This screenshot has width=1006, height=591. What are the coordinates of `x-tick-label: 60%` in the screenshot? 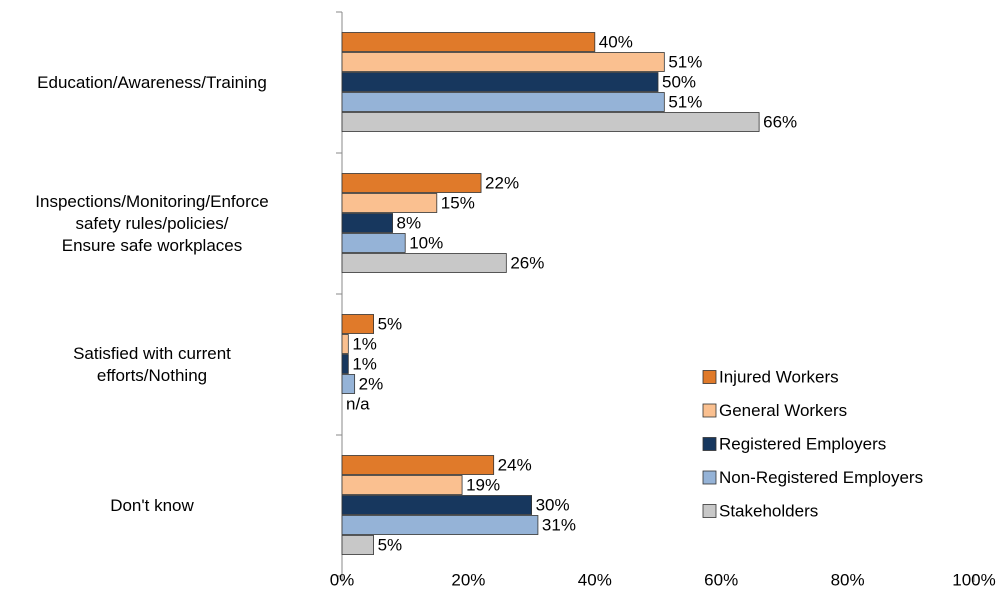 It's located at (721, 579).